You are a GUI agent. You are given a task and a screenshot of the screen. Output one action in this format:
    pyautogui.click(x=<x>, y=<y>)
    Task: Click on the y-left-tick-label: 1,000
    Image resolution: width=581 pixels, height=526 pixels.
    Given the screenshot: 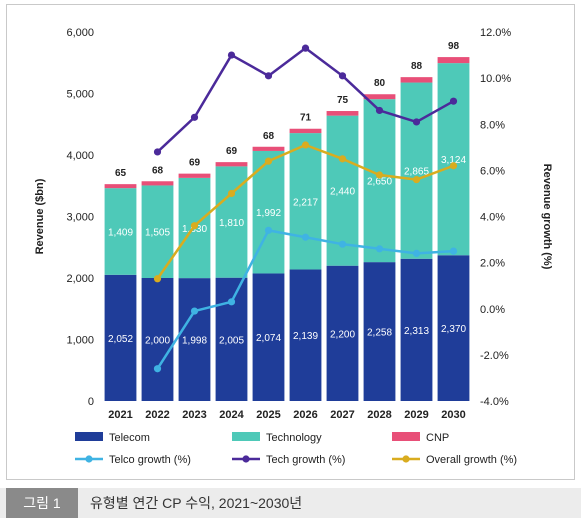 What is the action you would take?
    pyautogui.click(x=80, y=341)
    